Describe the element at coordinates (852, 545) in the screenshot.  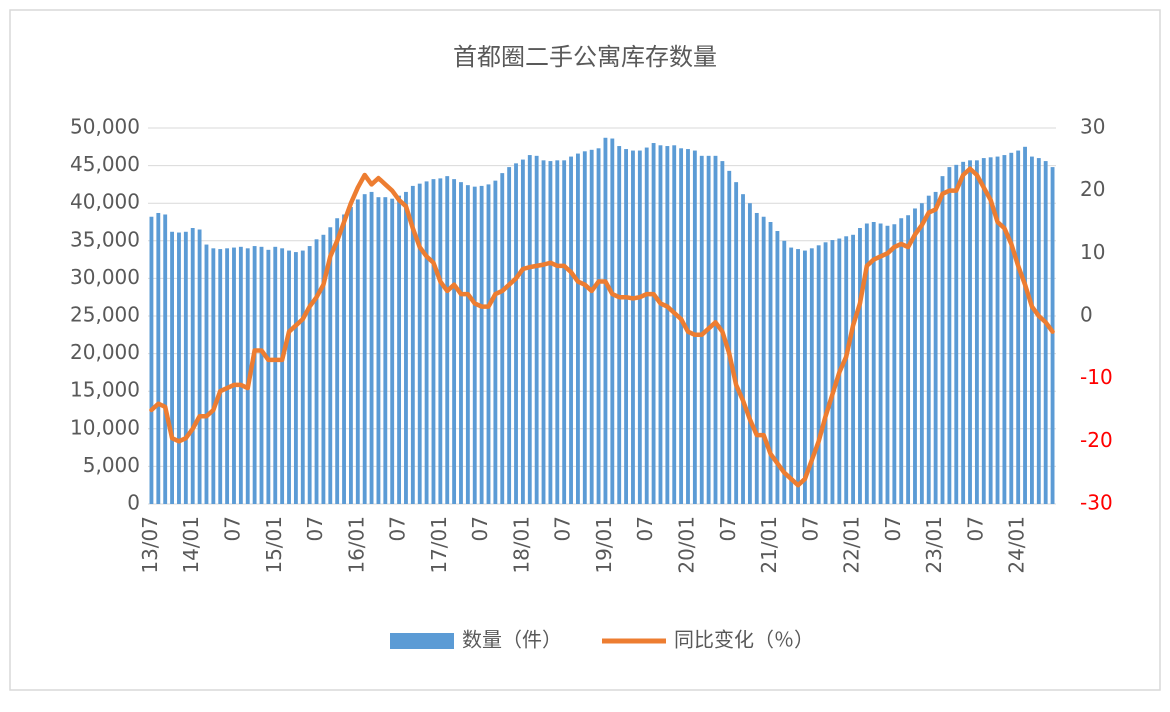
I see `x-tick-label: 22/01` at that location.